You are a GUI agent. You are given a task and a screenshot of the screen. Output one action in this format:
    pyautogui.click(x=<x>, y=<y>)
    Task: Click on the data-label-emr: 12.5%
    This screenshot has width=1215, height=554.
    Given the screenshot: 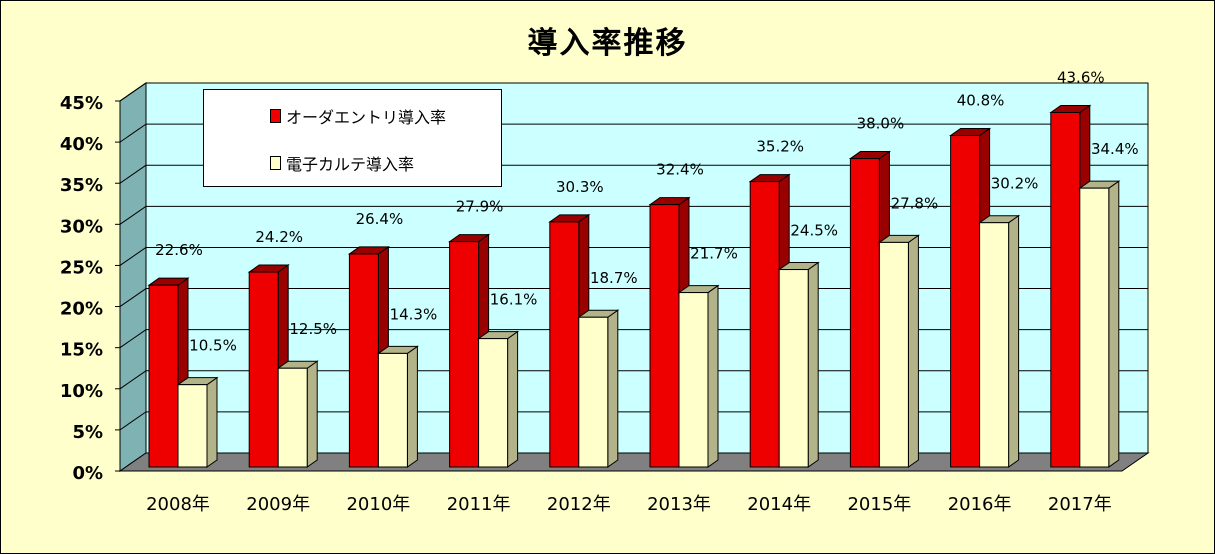 What is the action you would take?
    pyautogui.click(x=313, y=329)
    